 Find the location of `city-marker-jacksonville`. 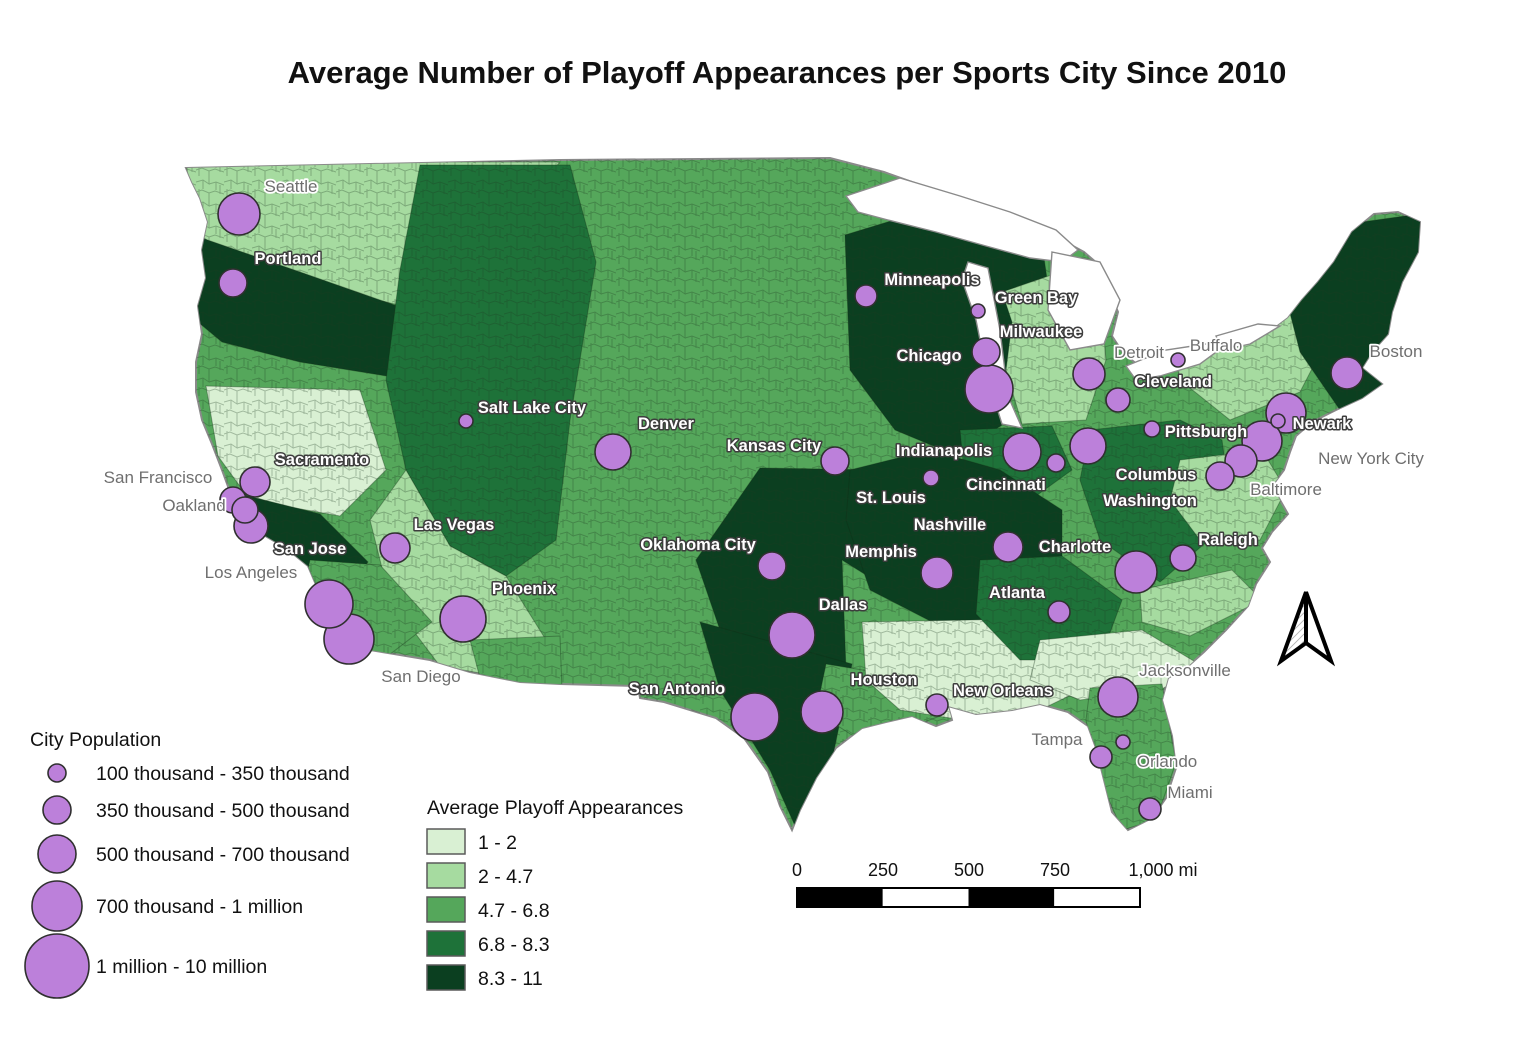

city-marker-jacksonville is located at coordinates (1118, 697).